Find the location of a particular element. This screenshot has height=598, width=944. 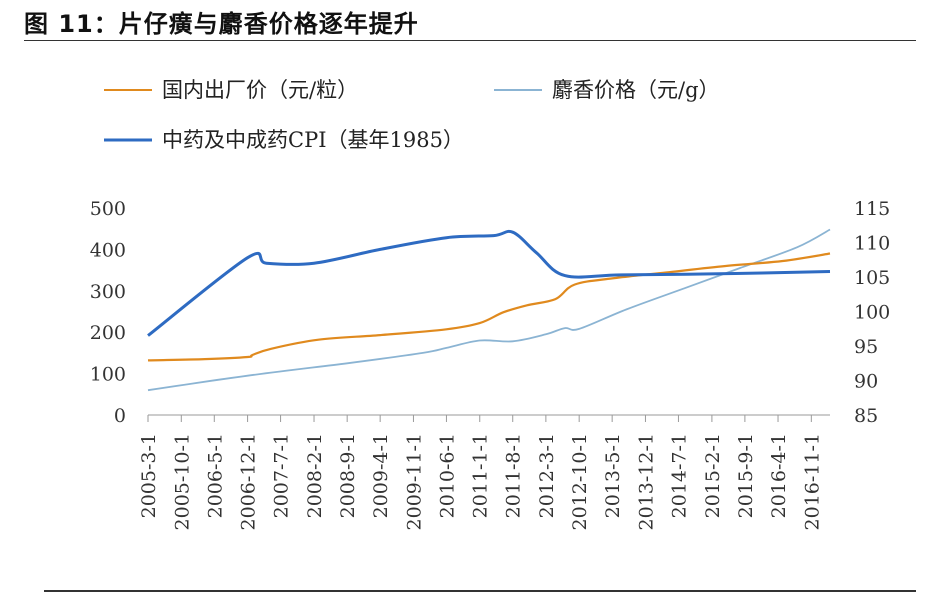

y-right-tick-label: 105 is located at coordinates (872, 278).